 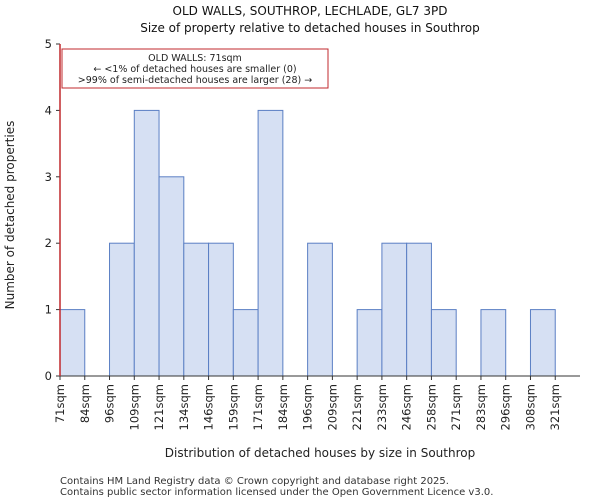 What do you see at coordinates (48, 310) in the screenshot?
I see `y-tick-label: 1` at bounding box center [48, 310].